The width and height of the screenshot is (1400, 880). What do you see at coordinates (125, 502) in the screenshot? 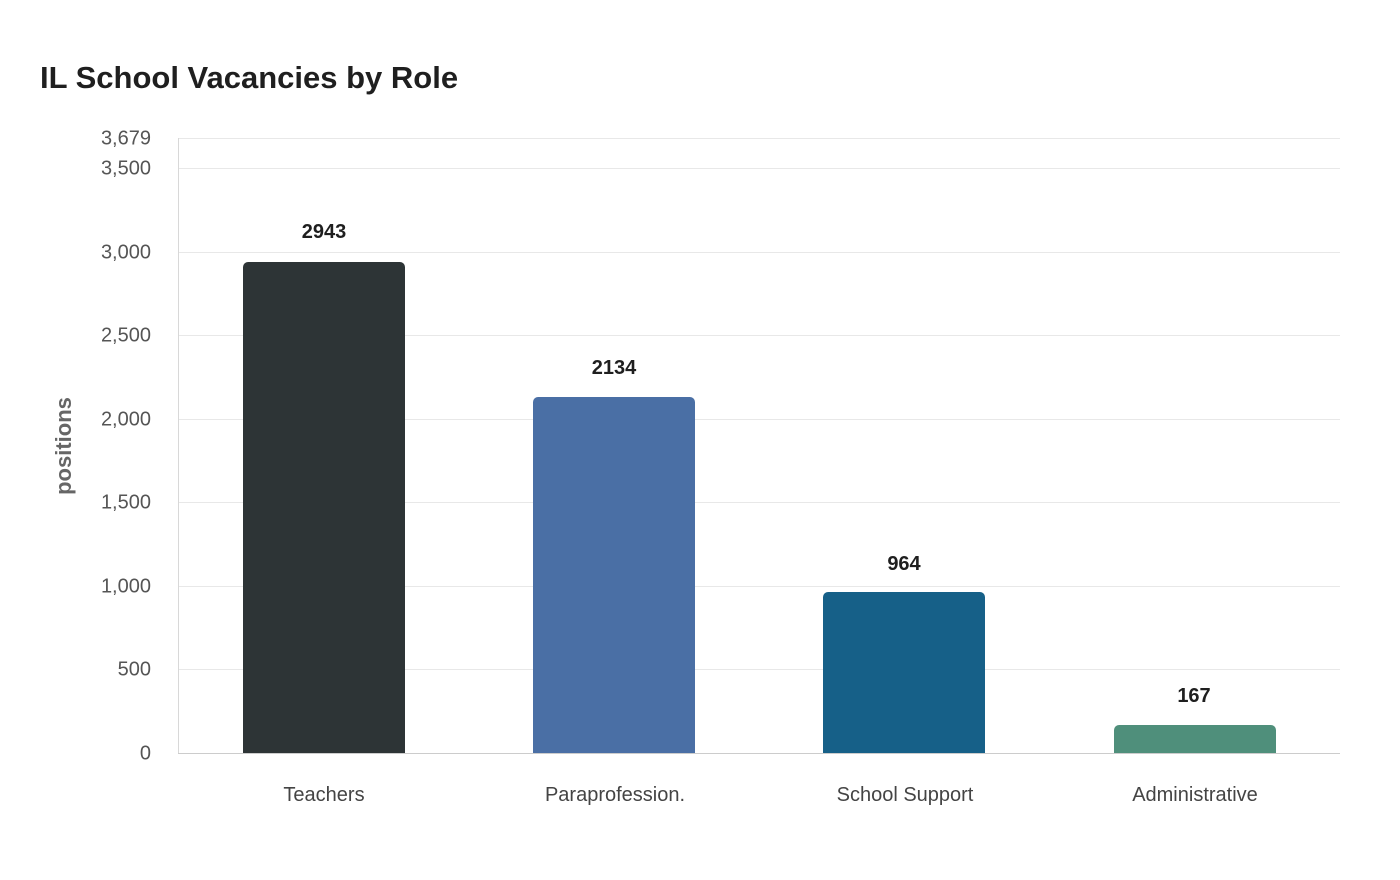
I see `y-tick: 1,500` at bounding box center [125, 502].